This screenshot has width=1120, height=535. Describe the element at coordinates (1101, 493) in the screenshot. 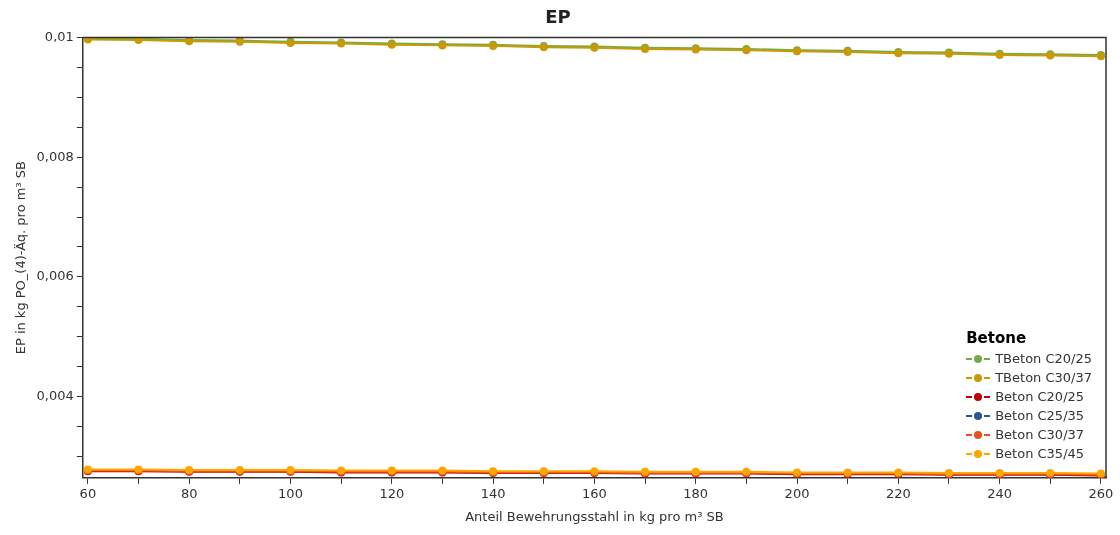

I see `x-tick-label: 260` at that location.